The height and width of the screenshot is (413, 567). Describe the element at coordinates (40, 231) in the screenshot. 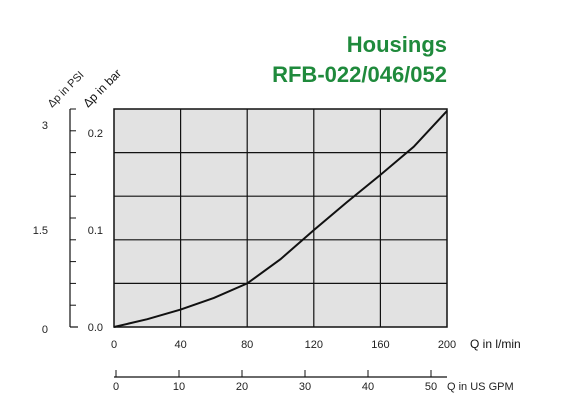

I see `y2-tick-label: 1.5` at that location.